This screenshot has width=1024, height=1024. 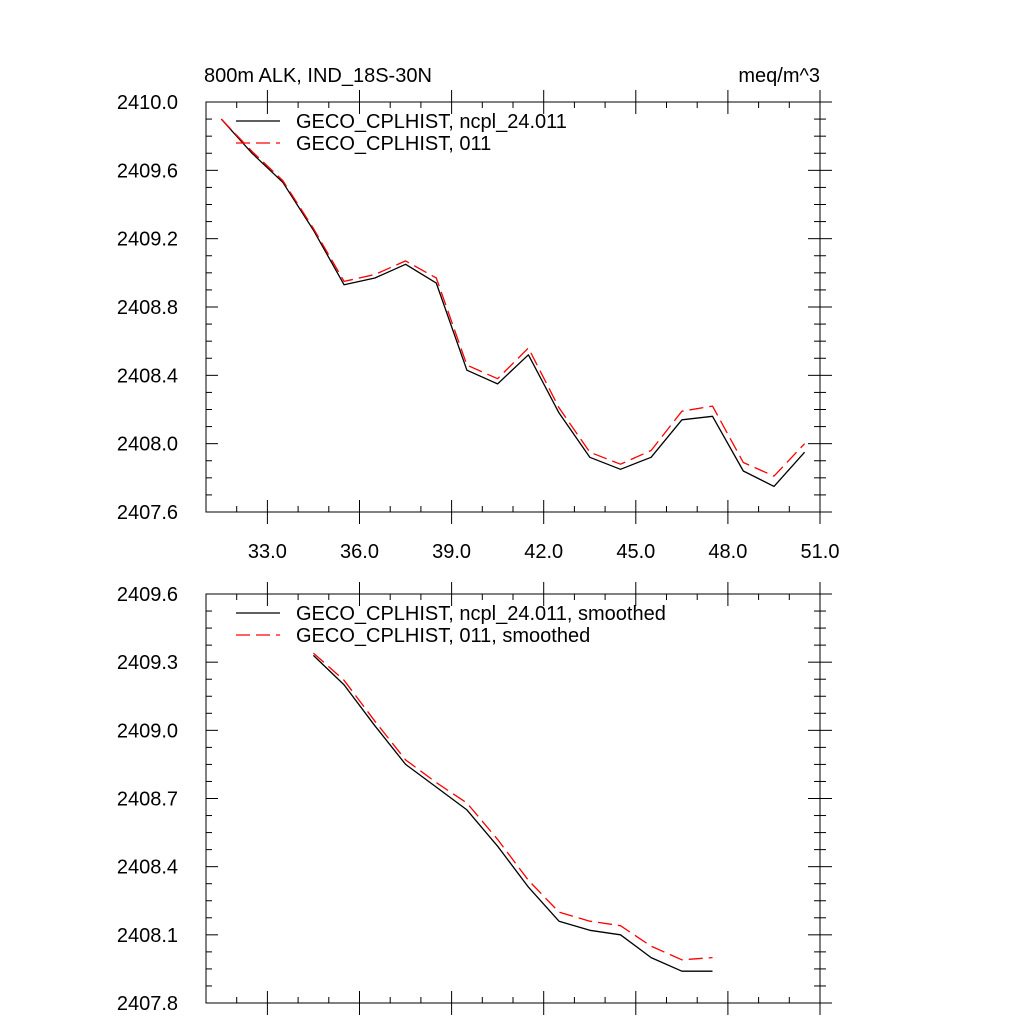 What do you see at coordinates (147, 936) in the screenshot?
I see `y-tick-label: 2408.1` at bounding box center [147, 936].